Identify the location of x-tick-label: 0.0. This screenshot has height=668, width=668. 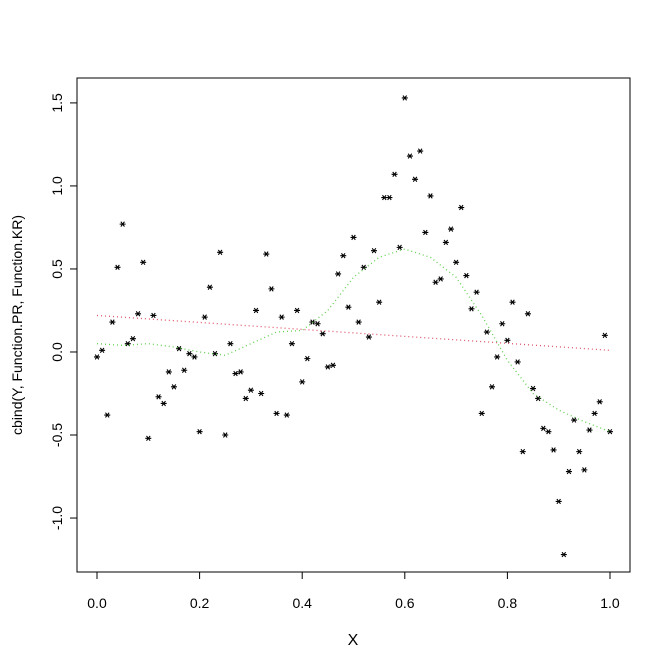
(97, 603).